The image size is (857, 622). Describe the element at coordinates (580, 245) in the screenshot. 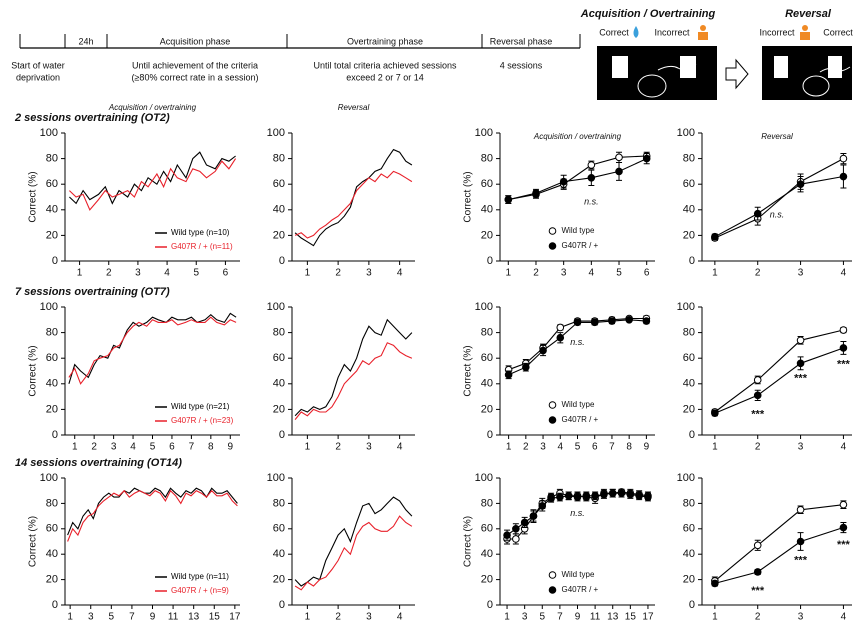

I see `legend-label: G407R / +` at that location.